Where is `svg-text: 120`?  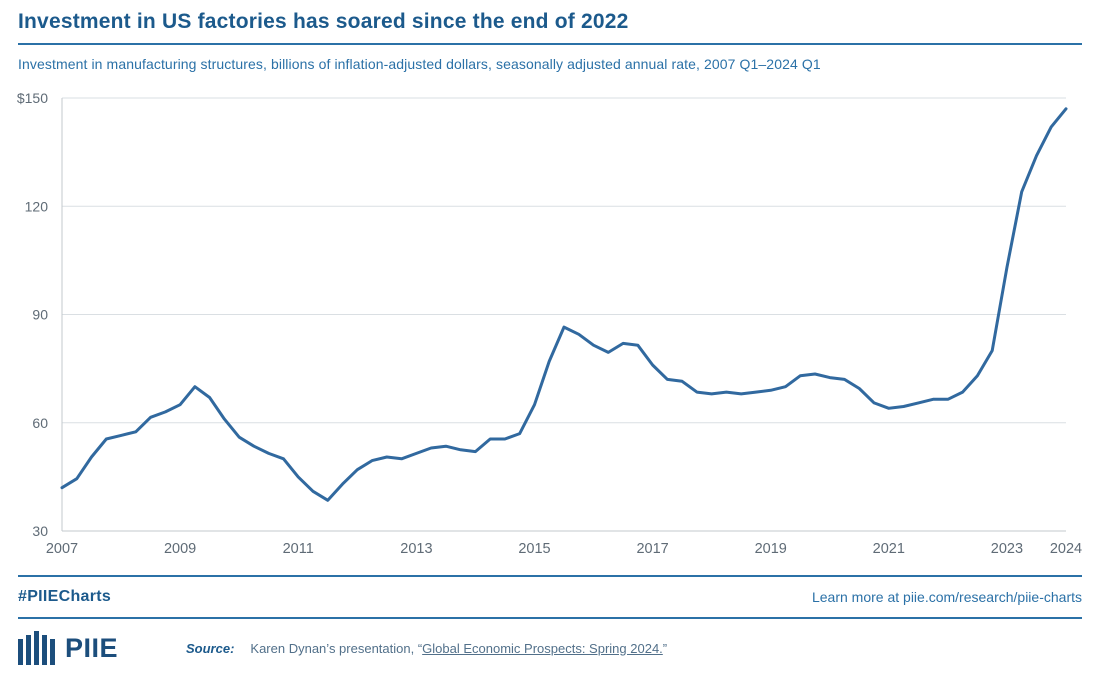
svg-text: 120 is located at coordinates (37, 206).